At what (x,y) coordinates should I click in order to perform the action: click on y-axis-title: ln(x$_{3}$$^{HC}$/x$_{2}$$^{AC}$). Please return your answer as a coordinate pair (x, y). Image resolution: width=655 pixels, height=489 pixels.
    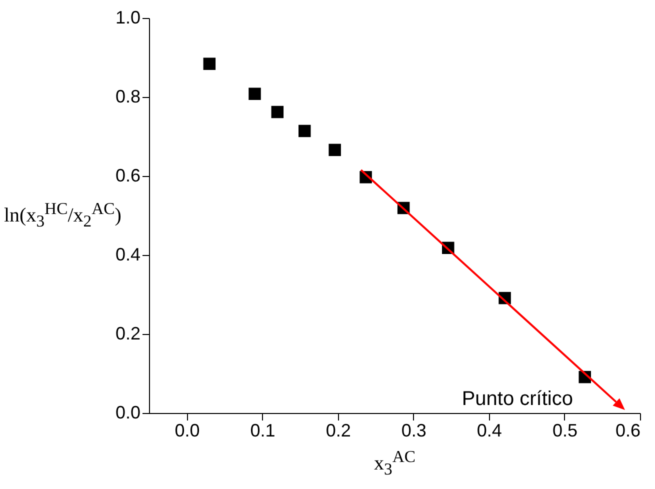
    Looking at the image, I should click on (63, 215).